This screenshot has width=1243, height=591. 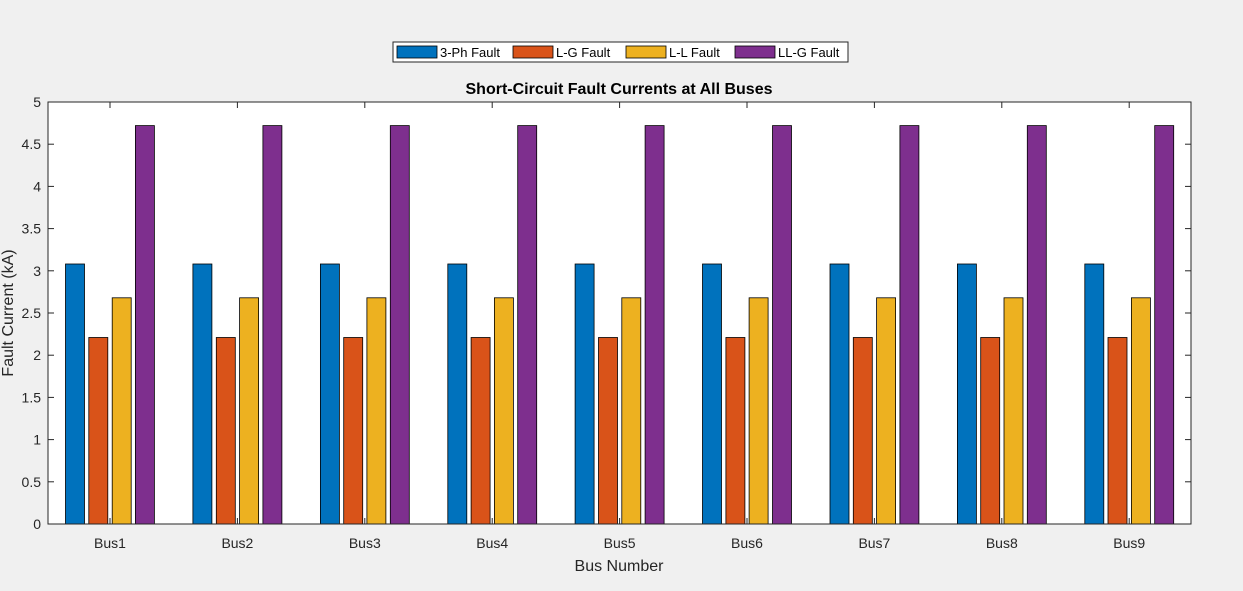 I want to click on y-tick-label: 4.5, so click(x=32, y=144).